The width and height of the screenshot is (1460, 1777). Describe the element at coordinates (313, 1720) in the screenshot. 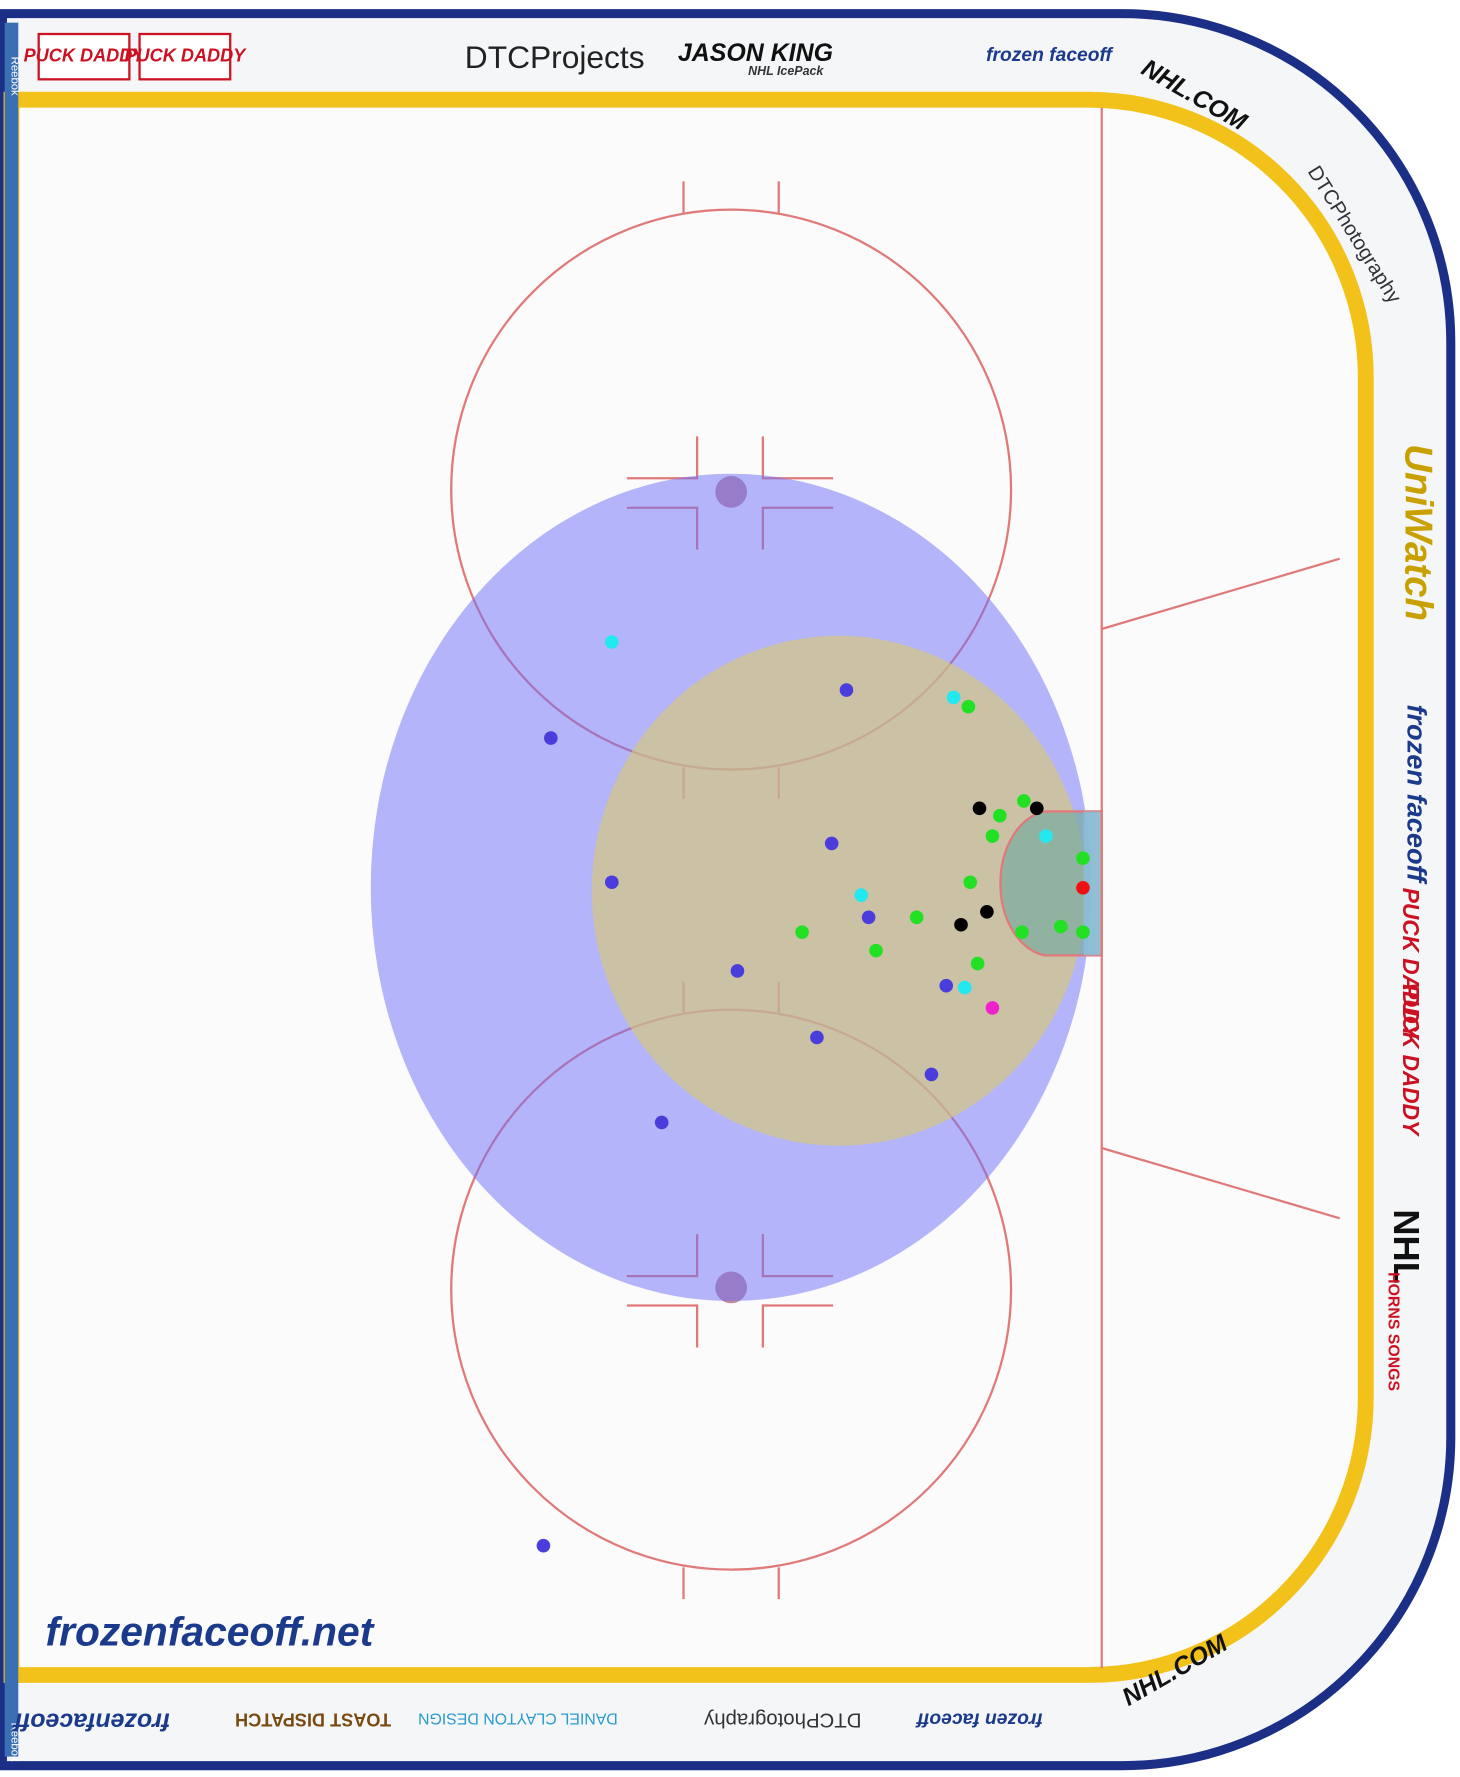

I see `ad-text: TOAST DISPATCH` at that location.